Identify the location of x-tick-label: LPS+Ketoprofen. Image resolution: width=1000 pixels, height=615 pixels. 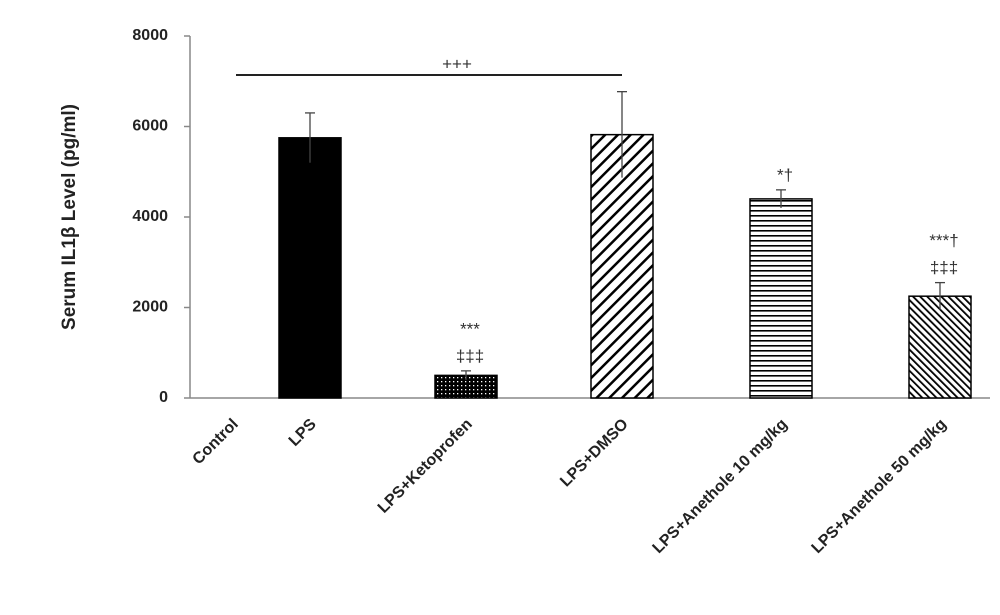
(425, 466).